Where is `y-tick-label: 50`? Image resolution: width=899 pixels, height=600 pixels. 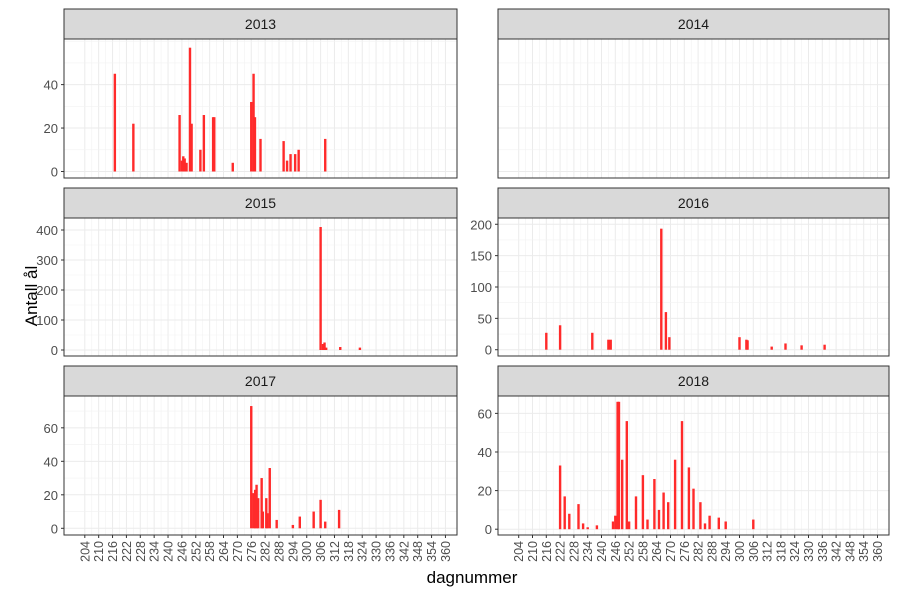 y-tick-label: 50 is located at coordinates (485, 318).